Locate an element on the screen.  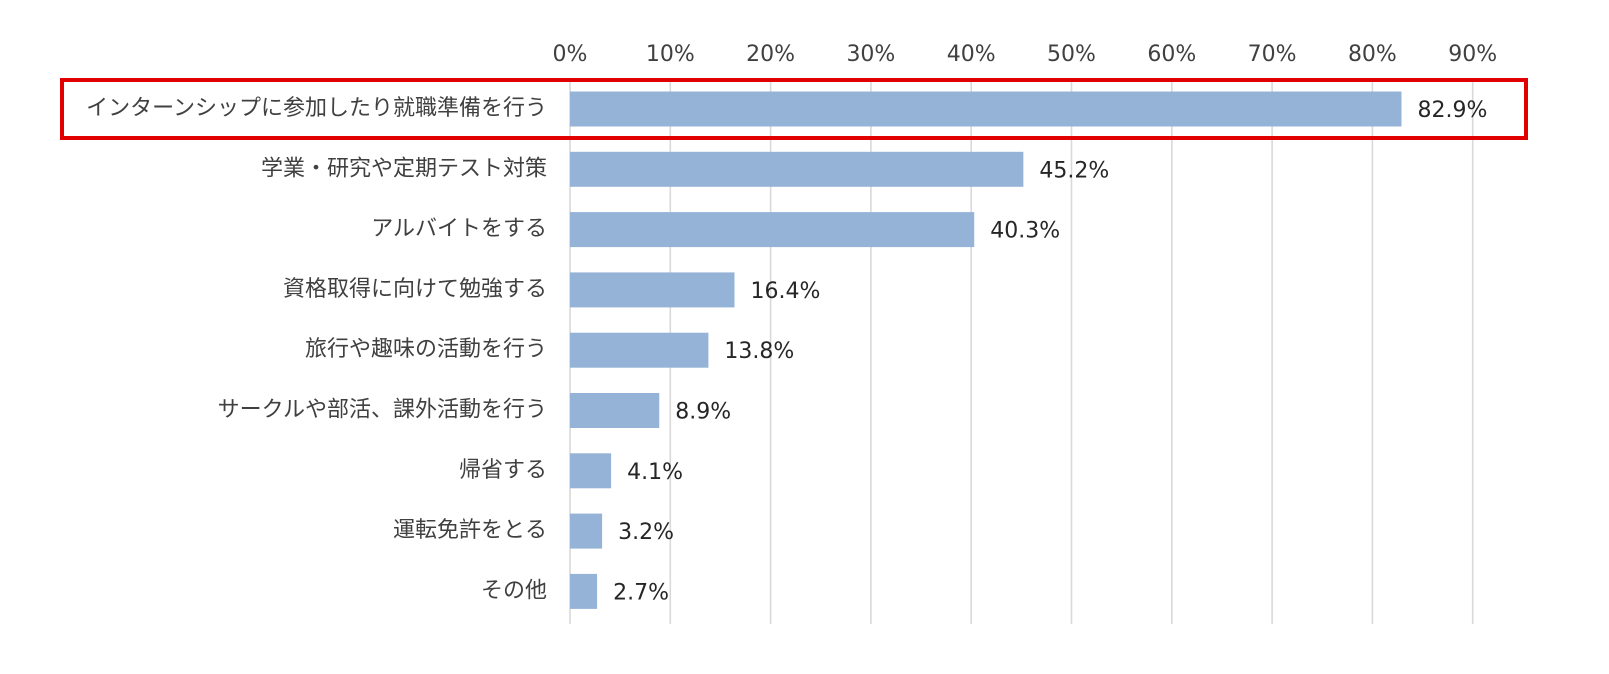
data-label: 45.2% is located at coordinates (1074, 170).